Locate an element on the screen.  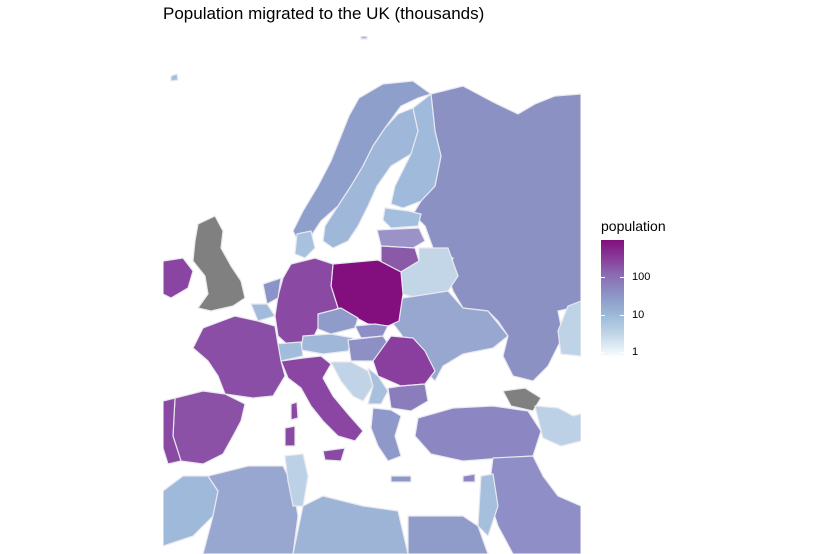
region-latvia is located at coordinates (401, 238).